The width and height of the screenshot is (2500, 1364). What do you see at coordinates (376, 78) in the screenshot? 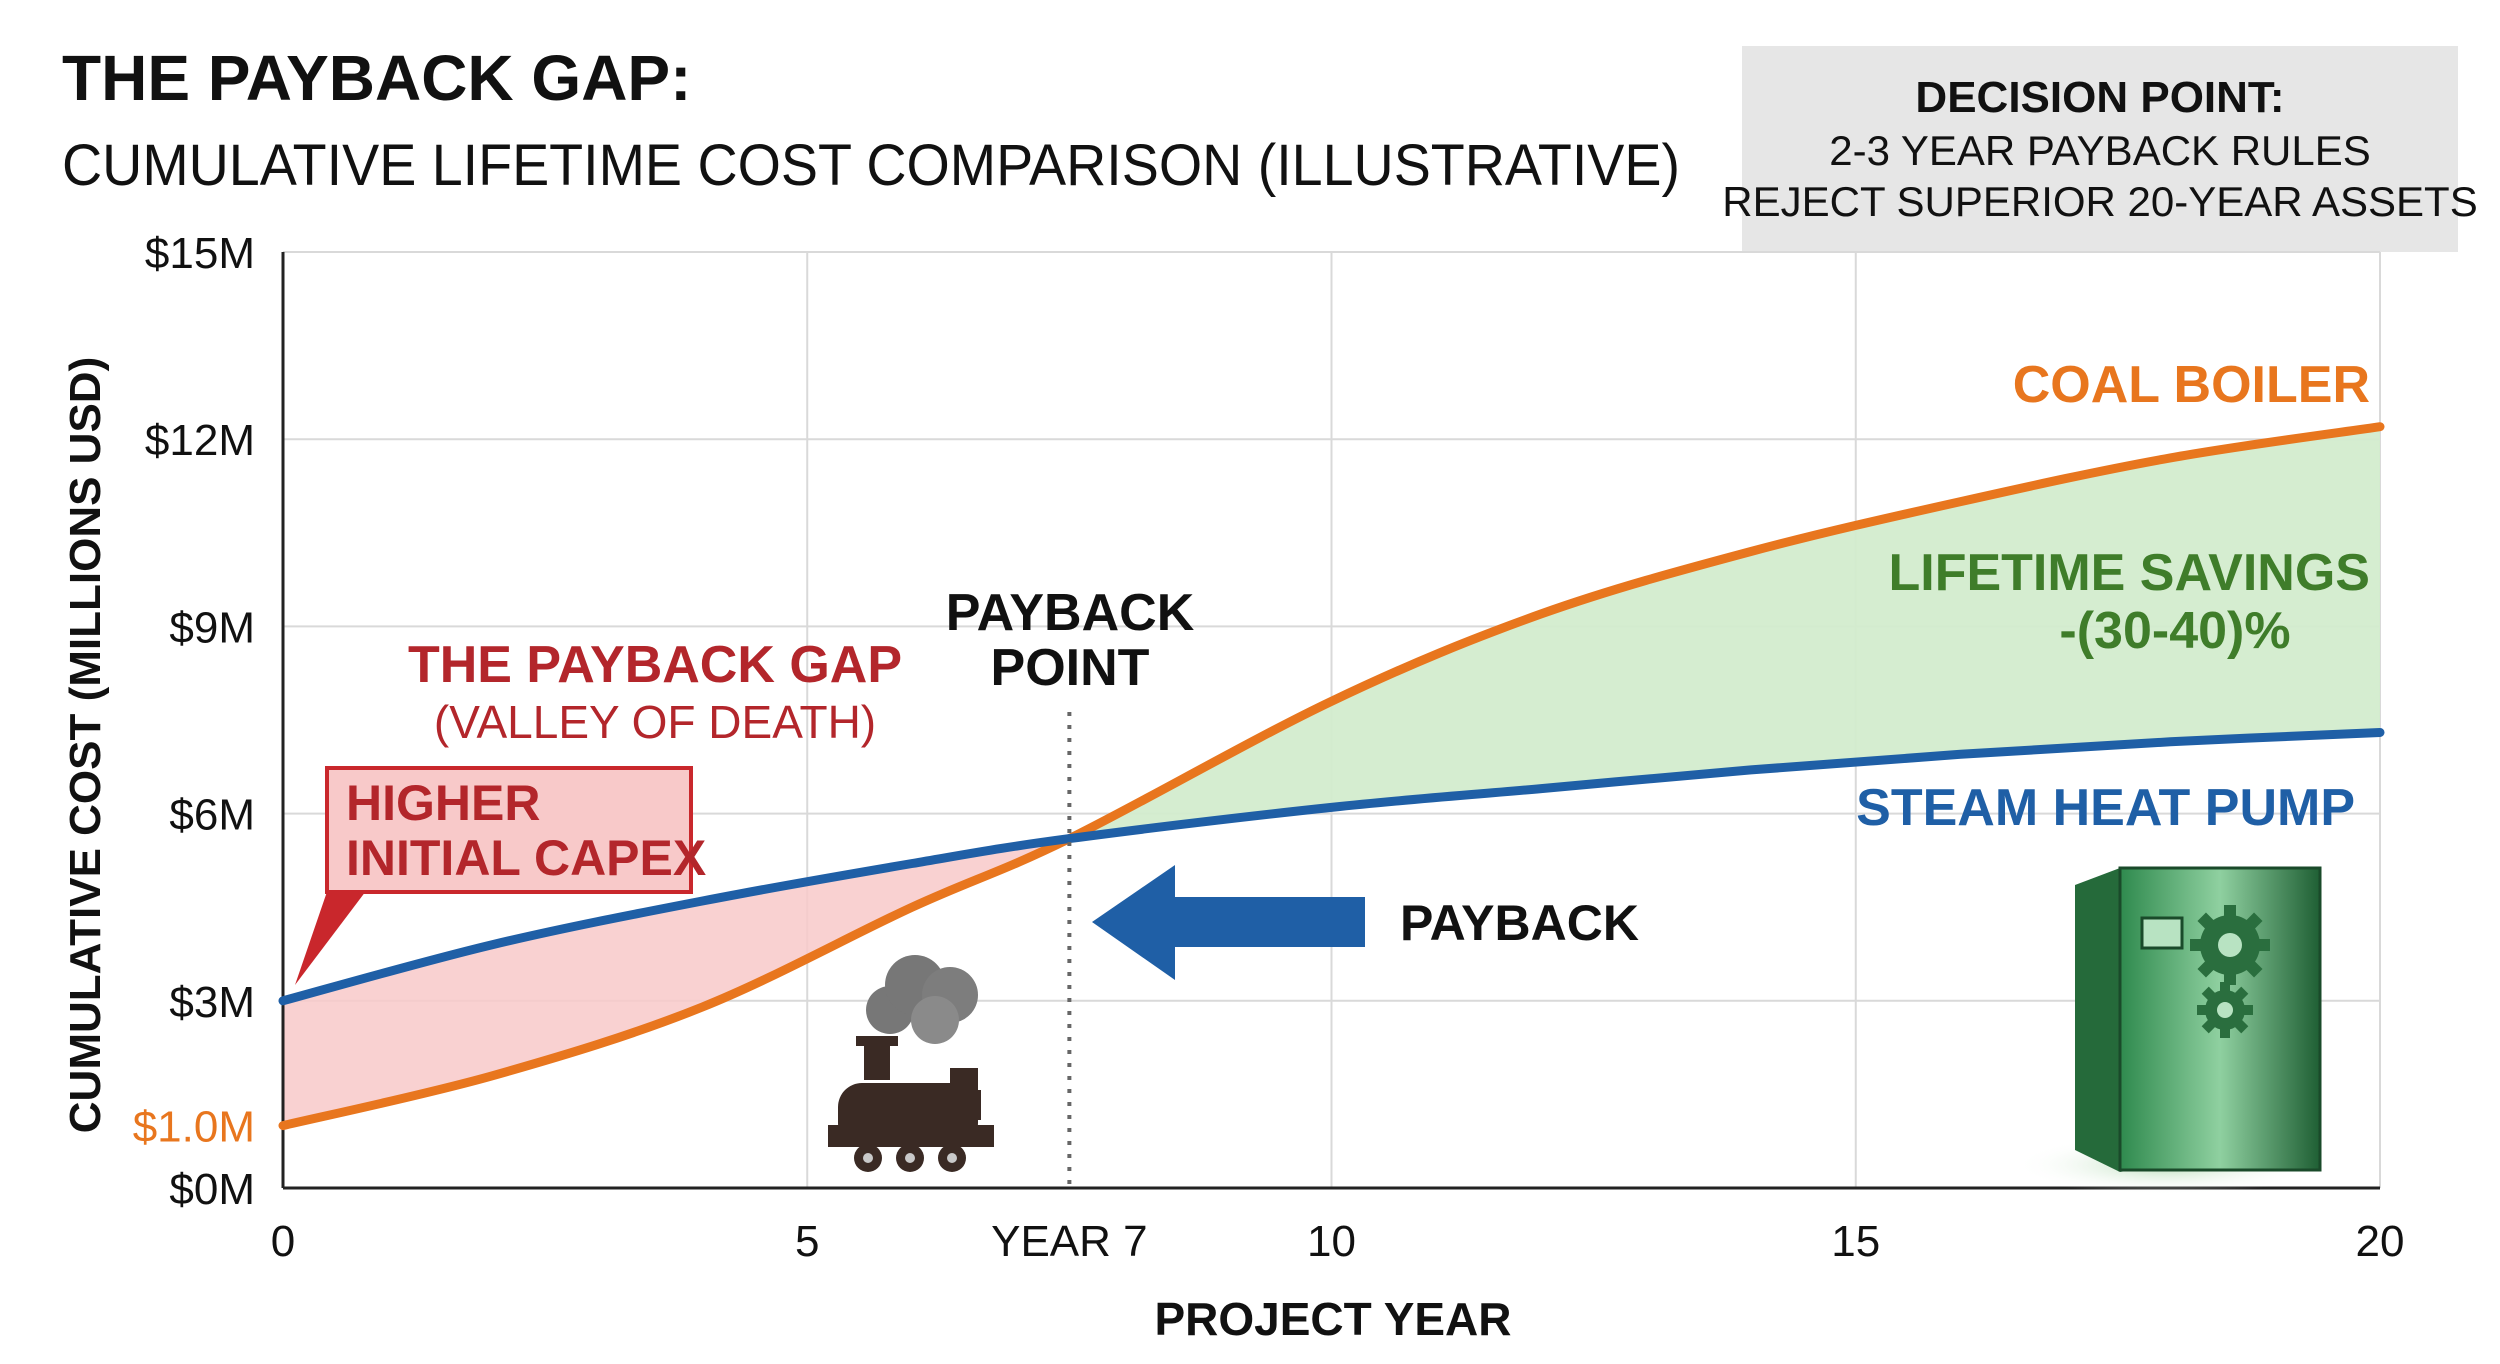
I see `chart-title: THE PAYBACK GAP:` at bounding box center [376, 78].